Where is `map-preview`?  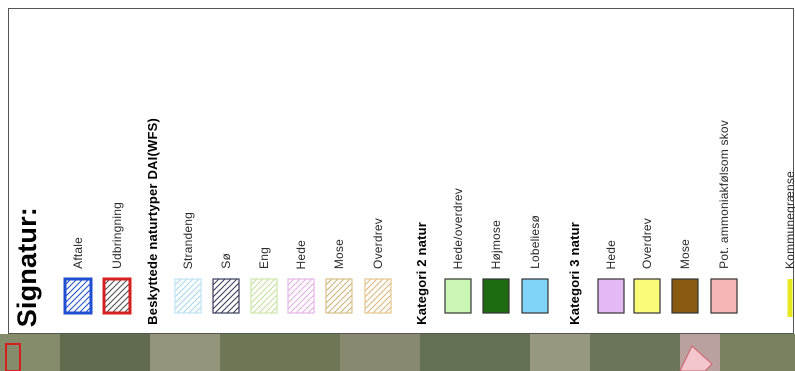 map-preview is located at coordinates (397, 352).